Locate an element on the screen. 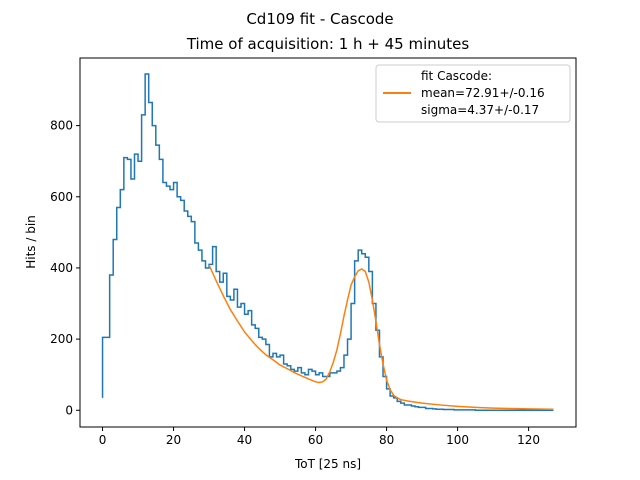 This screenshot has height=480, width=640. x-axis-label: ToT [25 ns] is located at coordinates (327, 464).